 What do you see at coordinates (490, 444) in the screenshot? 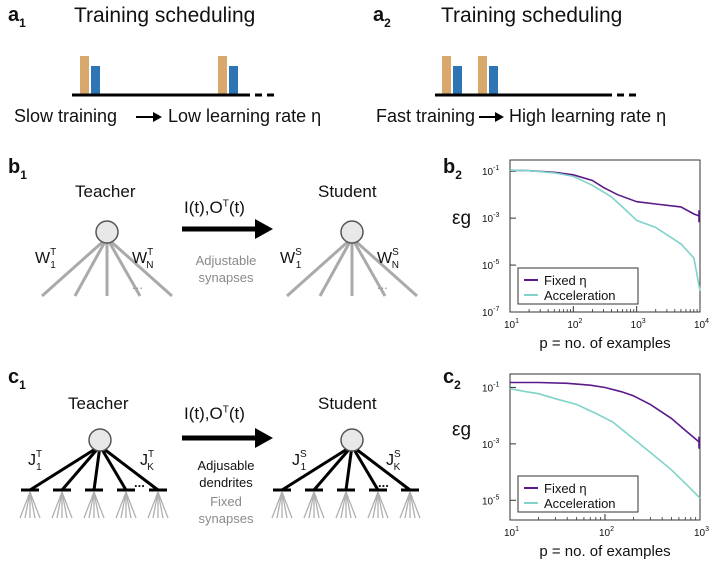
I see `y-tick-label: 10⁻³` at bounding box center [490, 444].